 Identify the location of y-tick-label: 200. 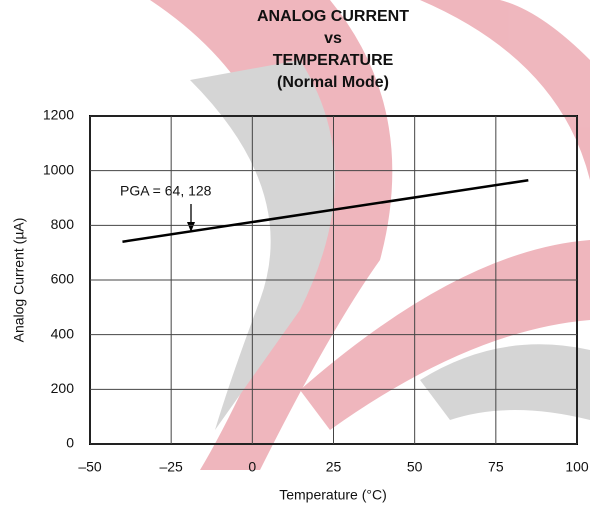
(63, 388).